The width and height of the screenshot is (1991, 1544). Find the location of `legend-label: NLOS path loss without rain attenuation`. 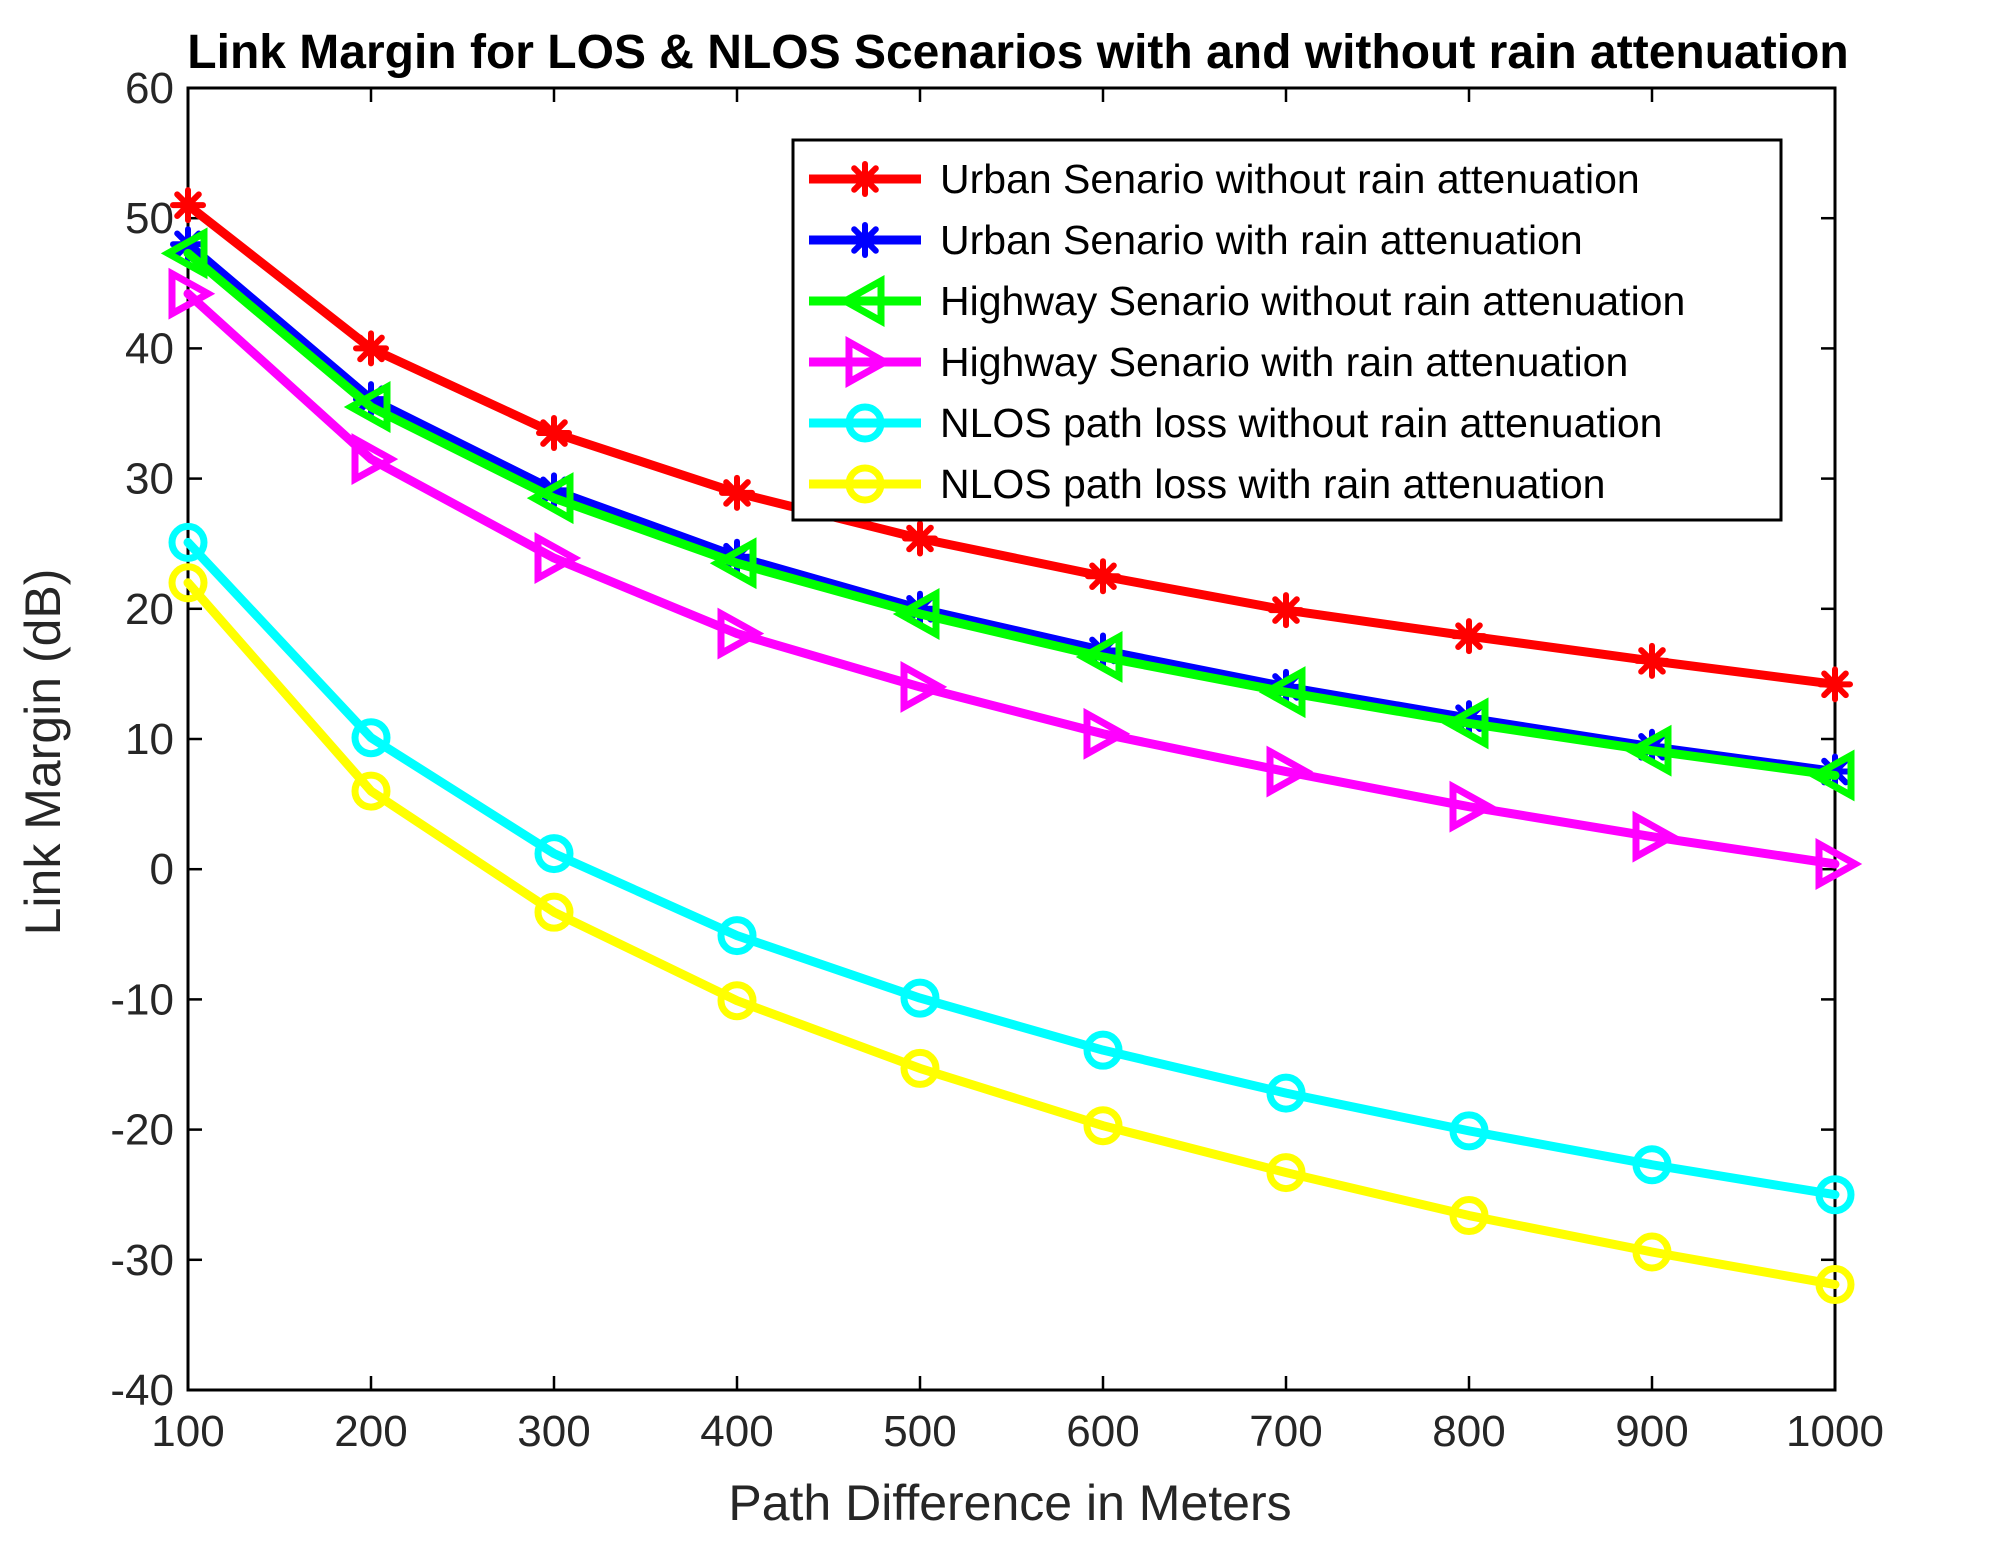

legend-label: NLOS path loss without rain attenuation is located at coordinates (1301, 423).